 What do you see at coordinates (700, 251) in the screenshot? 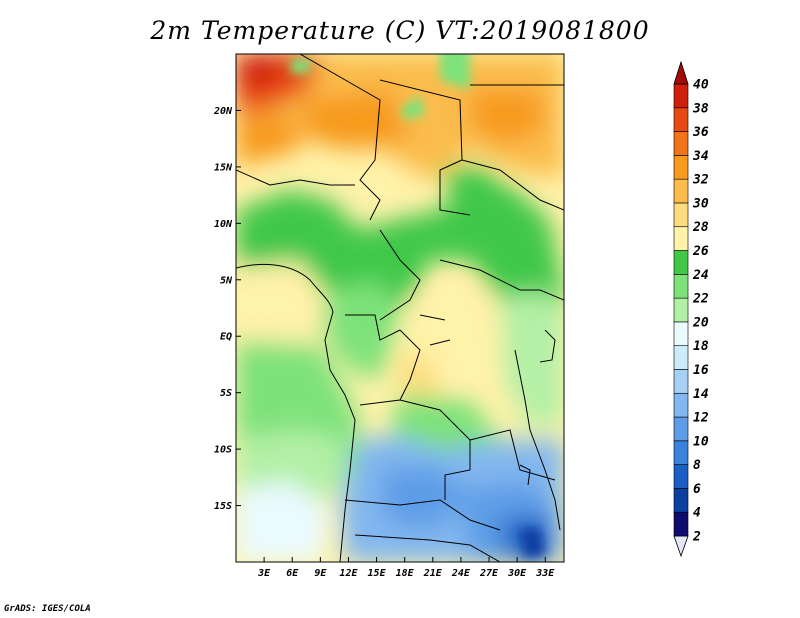
I see `colorbar-label: 26` at bounding box center [700, 251].